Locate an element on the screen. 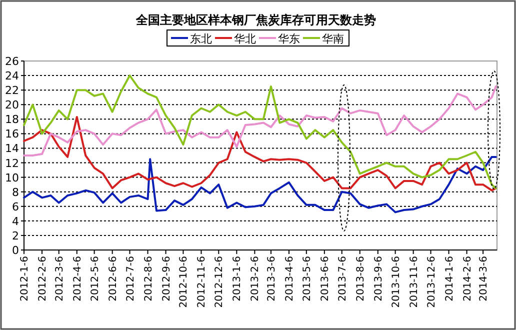 The width and height of the screenshot is (516, 330). x-tick-label: 2012-11-6 is located at coordinates (202, 282).